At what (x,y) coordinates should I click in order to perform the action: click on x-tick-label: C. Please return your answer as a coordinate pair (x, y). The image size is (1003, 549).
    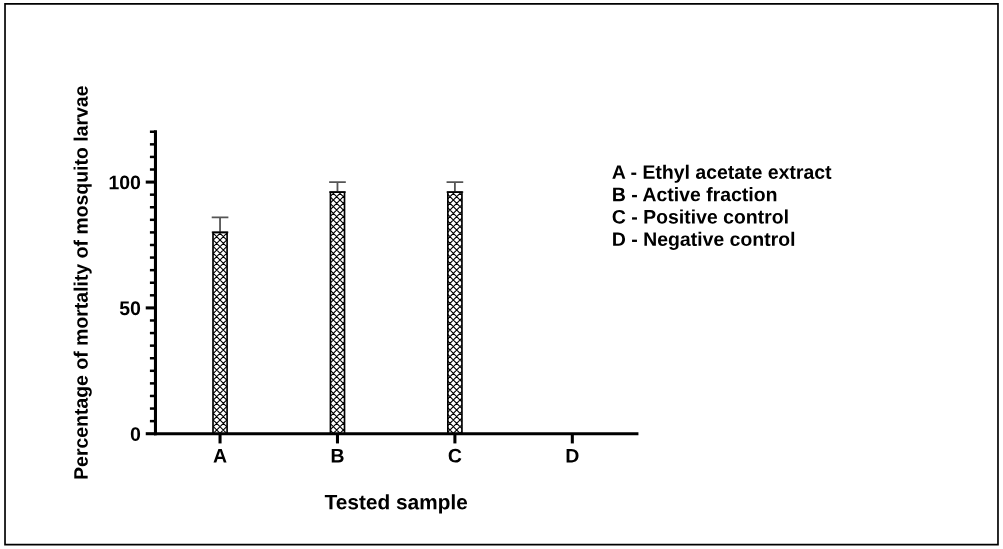
    Looking at the image, I should click on (455, 455).